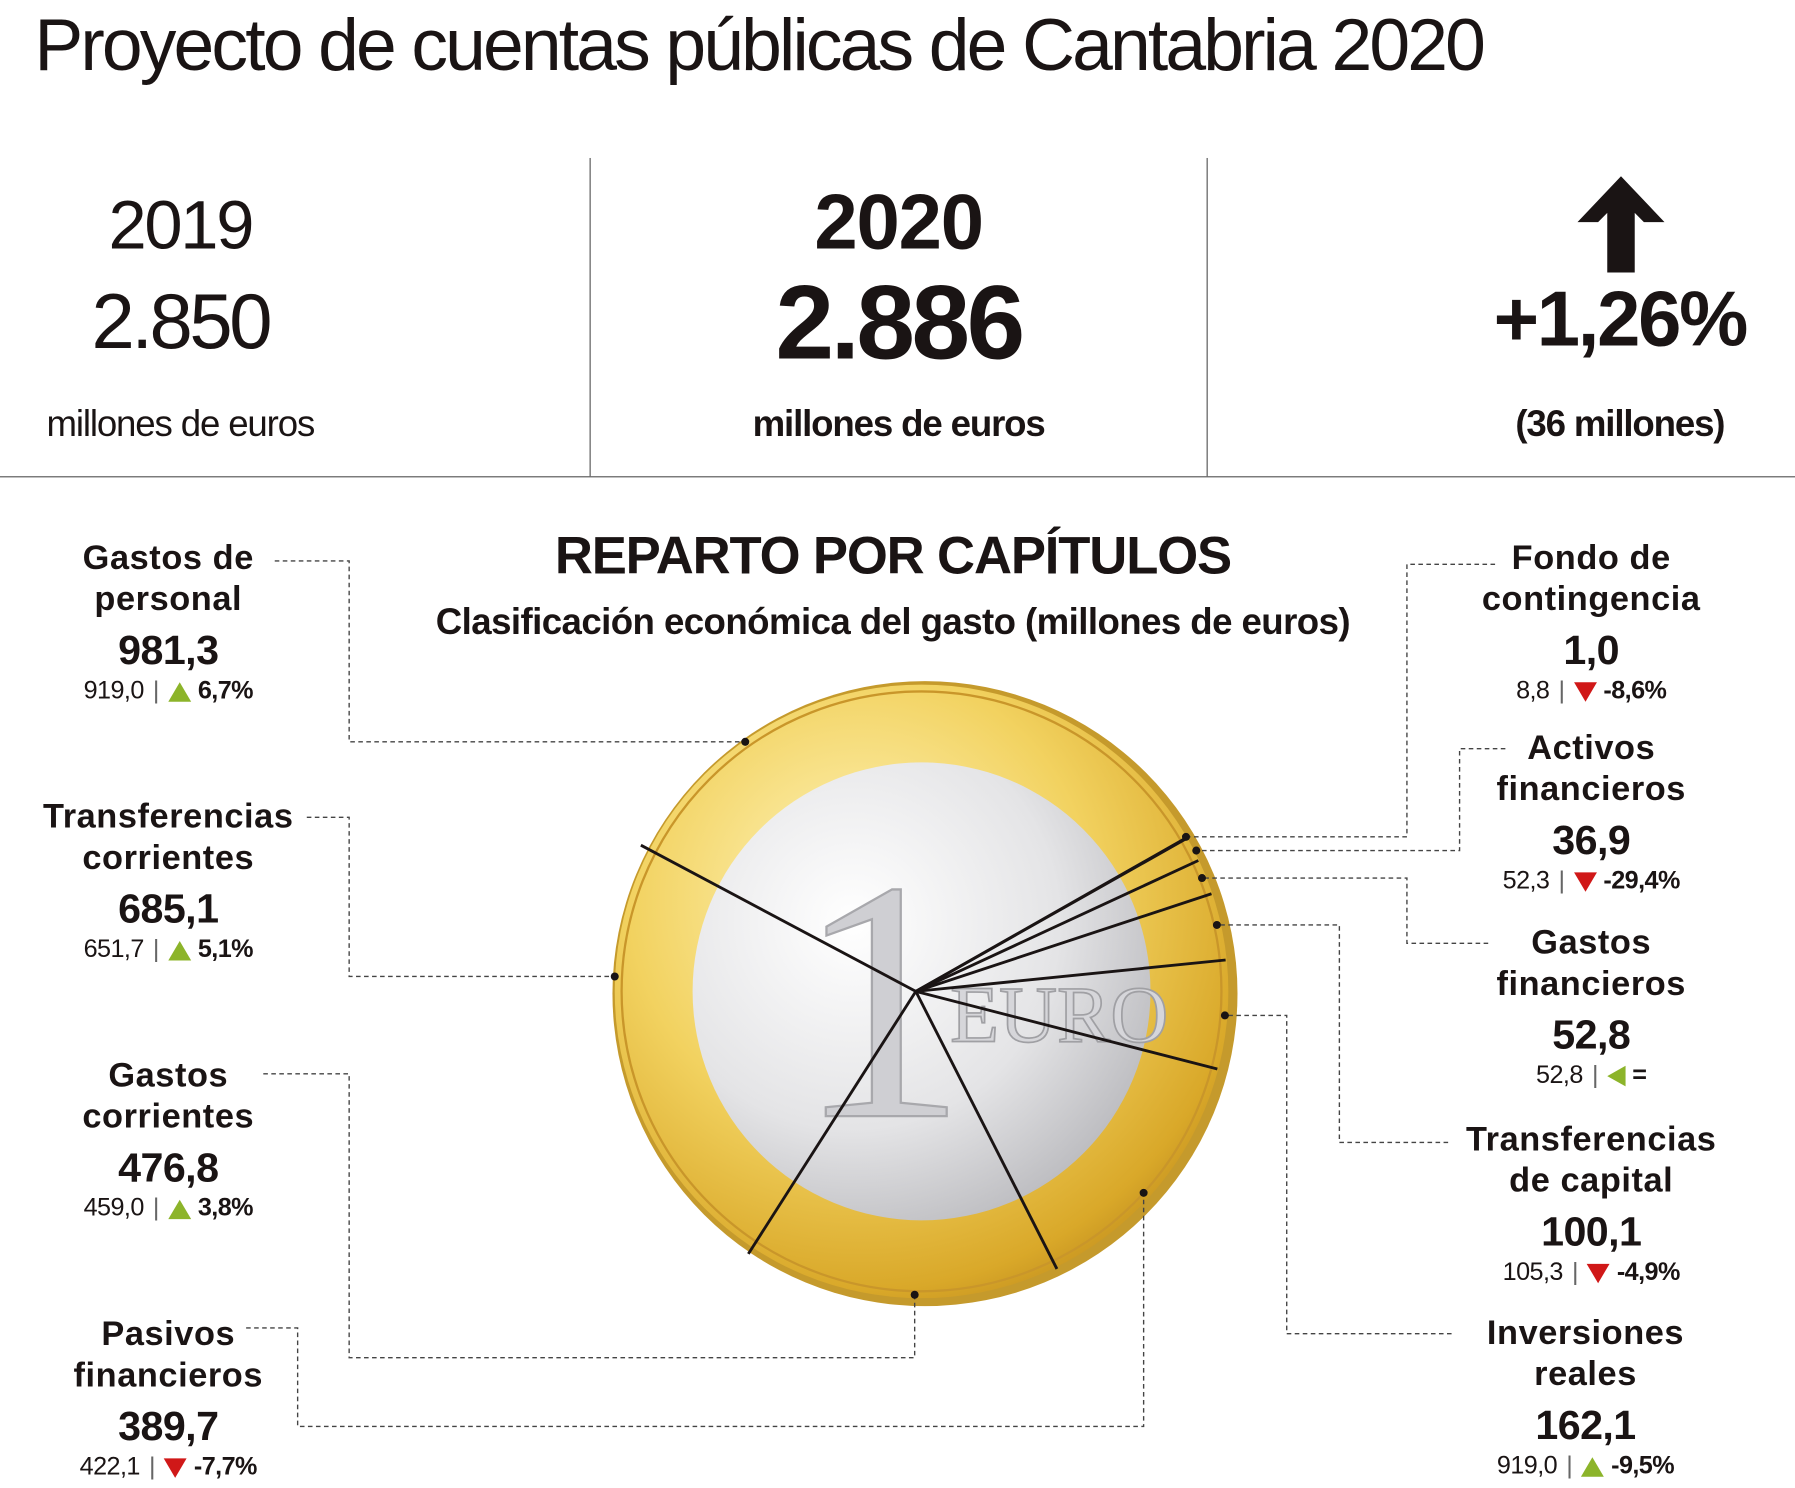 The height and width of the screenshot is (1488, 1795). What do you see at coordinates (1591, 1203) in the screenshot?
I see `category-label: Transferencias de capital 100,1 105,3 | -4,9%` at bounding box center [1591, 1203].